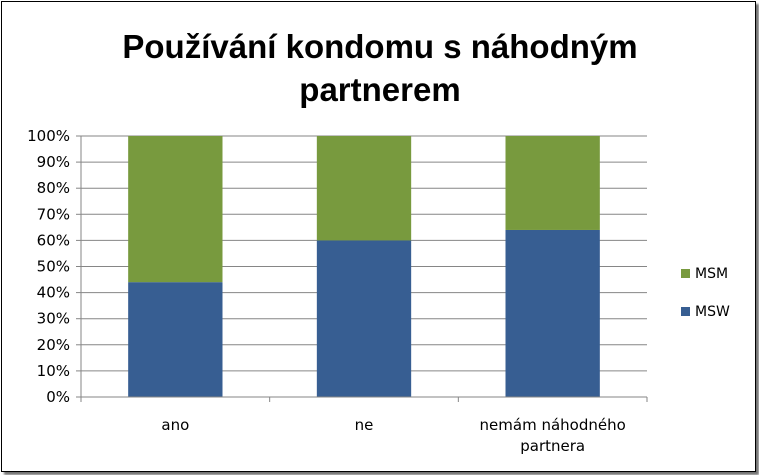  I want to click on y-tick-label: 80%, so click(53, 188).